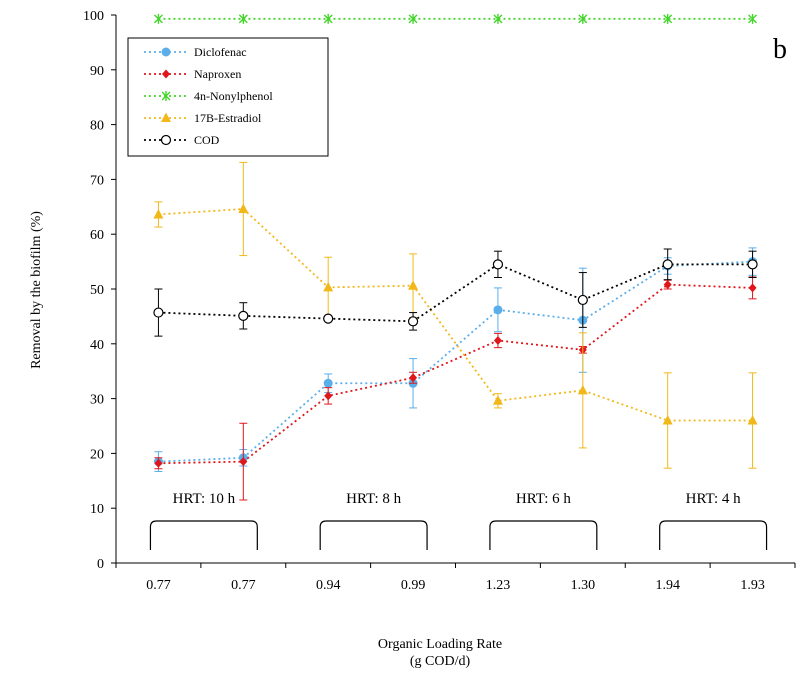  Describe the element at coordinates (97, 180) in the screenshot. I see `y-tick-label: 70` at that location.